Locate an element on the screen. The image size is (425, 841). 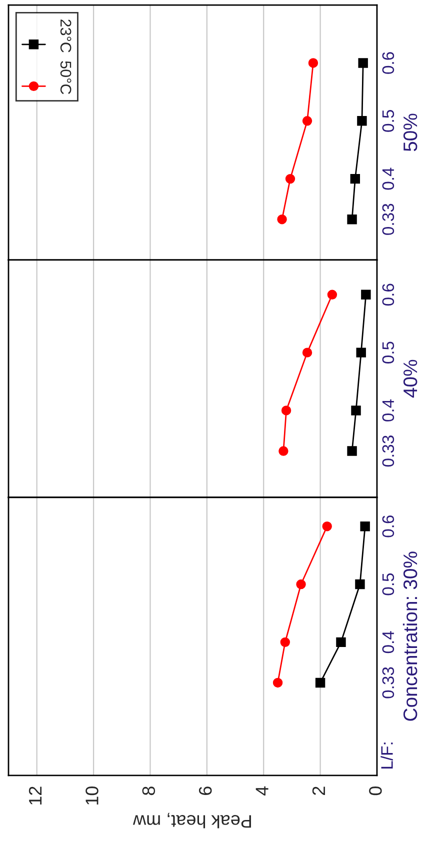
text: L/F: is located at coordinates (386, 755).